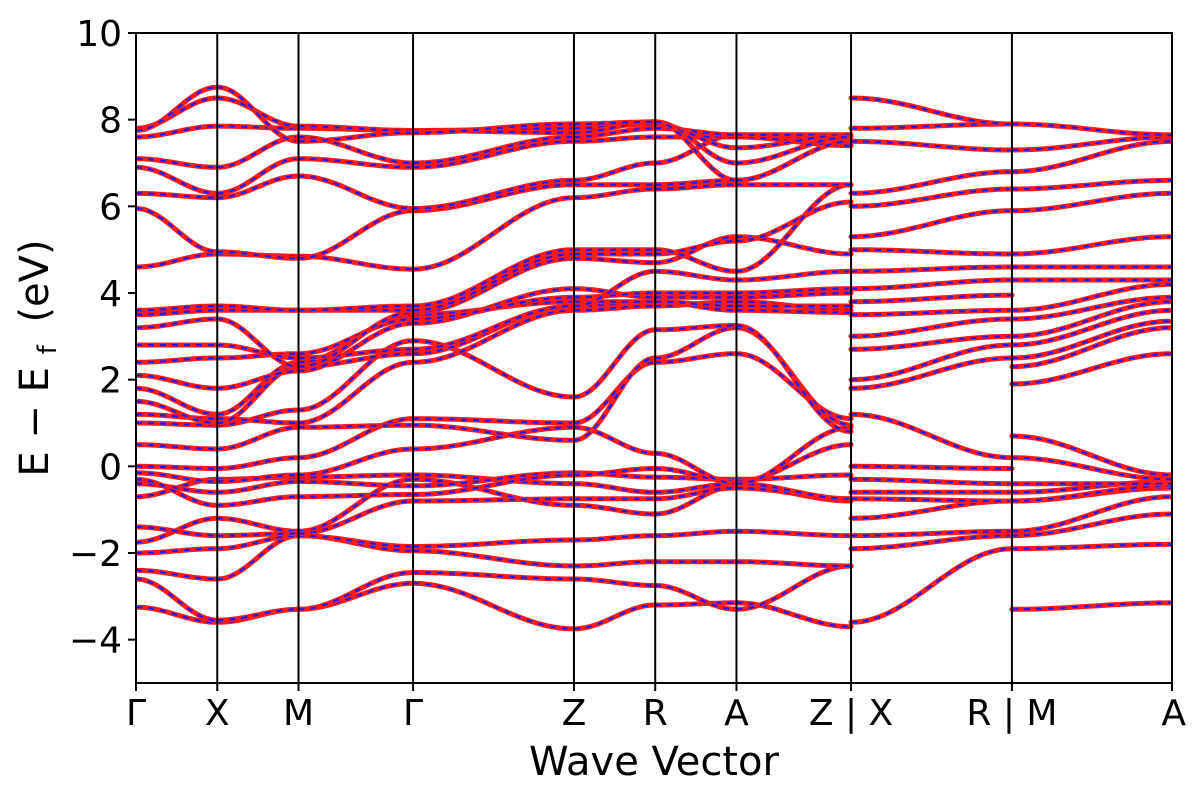  I want to click on y-tick-label: −4, so click(95, 641).